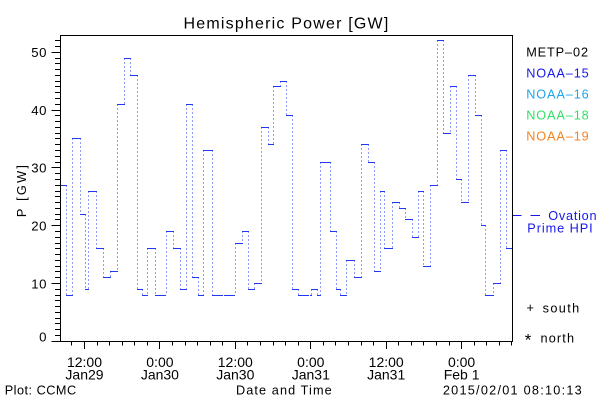 The image size is (600, 400). Describe the element at coordinates (287, 24) in the screenshot. I see `svg-text: Hemispheric Power [GW]` at that location.